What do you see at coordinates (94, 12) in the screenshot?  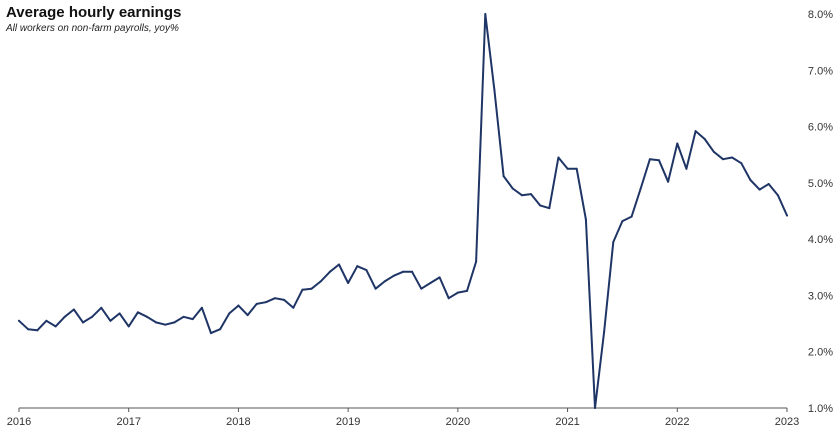 I see `chart-title: Average hourly earnings` at bounding box center [94, 12].